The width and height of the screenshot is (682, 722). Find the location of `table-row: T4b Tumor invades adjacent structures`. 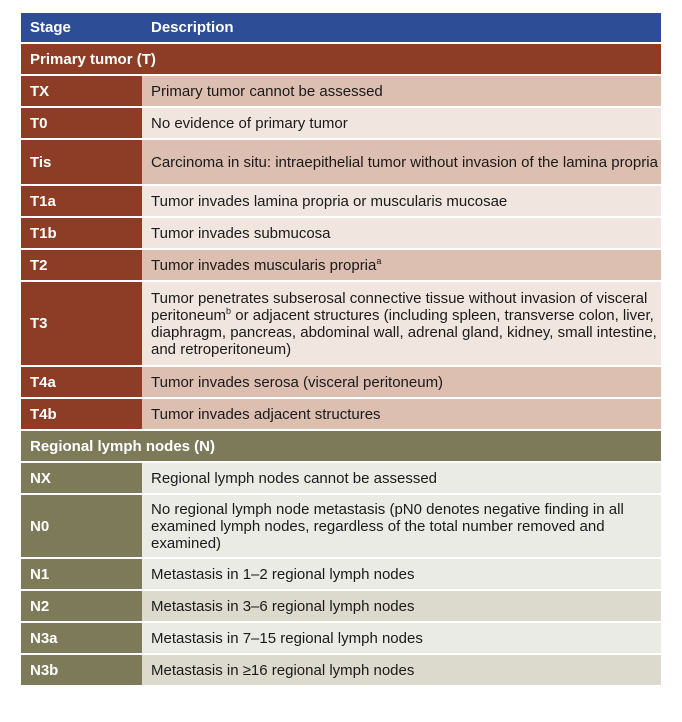

table-row: T4b Tumor invades adjacent structures is located at coordinates (341, 414).